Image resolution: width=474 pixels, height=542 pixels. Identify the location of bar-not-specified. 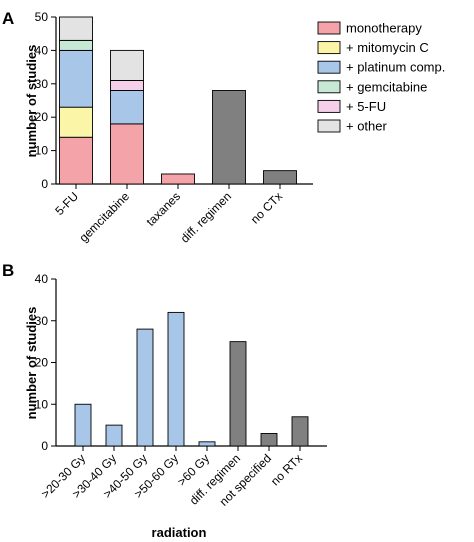
(269, 440).